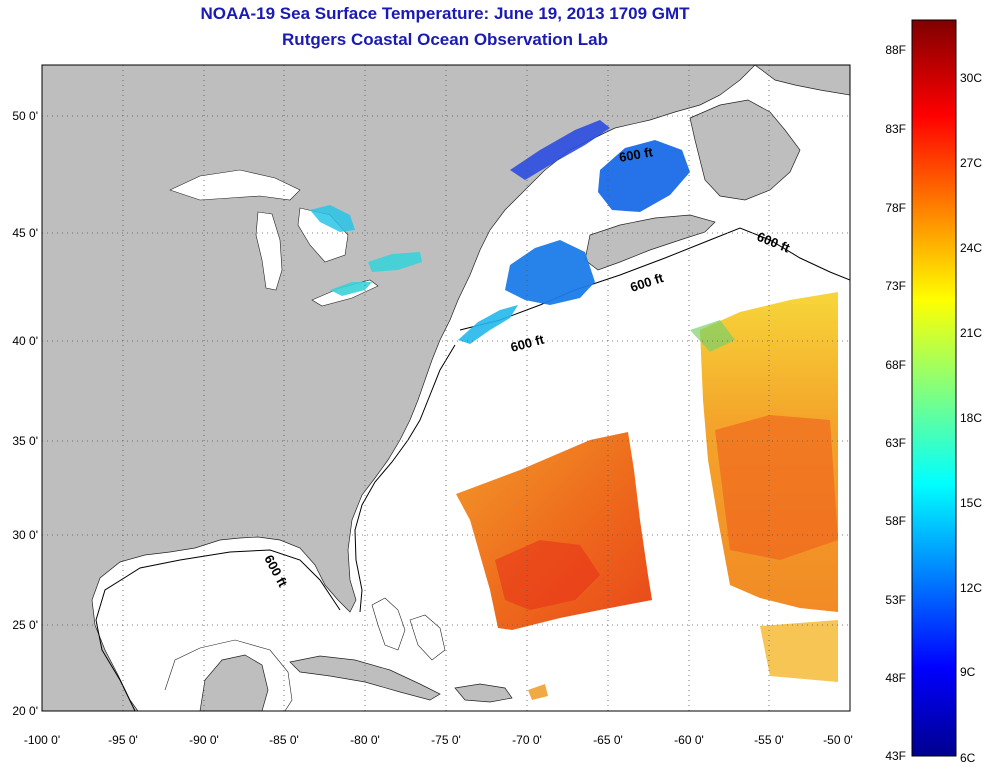 This screenshot has width=984, height=770. Describe the element at coordinates (234, 682) in the screenshot. I see `yucatan-land` at that location.